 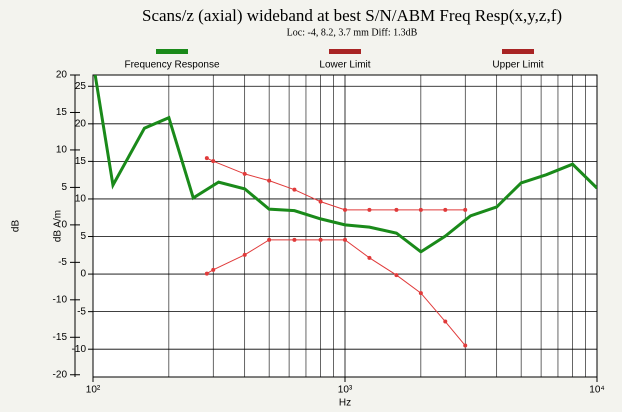 I want to click on y2-tick-label: 20, so click(x=81, y=123).